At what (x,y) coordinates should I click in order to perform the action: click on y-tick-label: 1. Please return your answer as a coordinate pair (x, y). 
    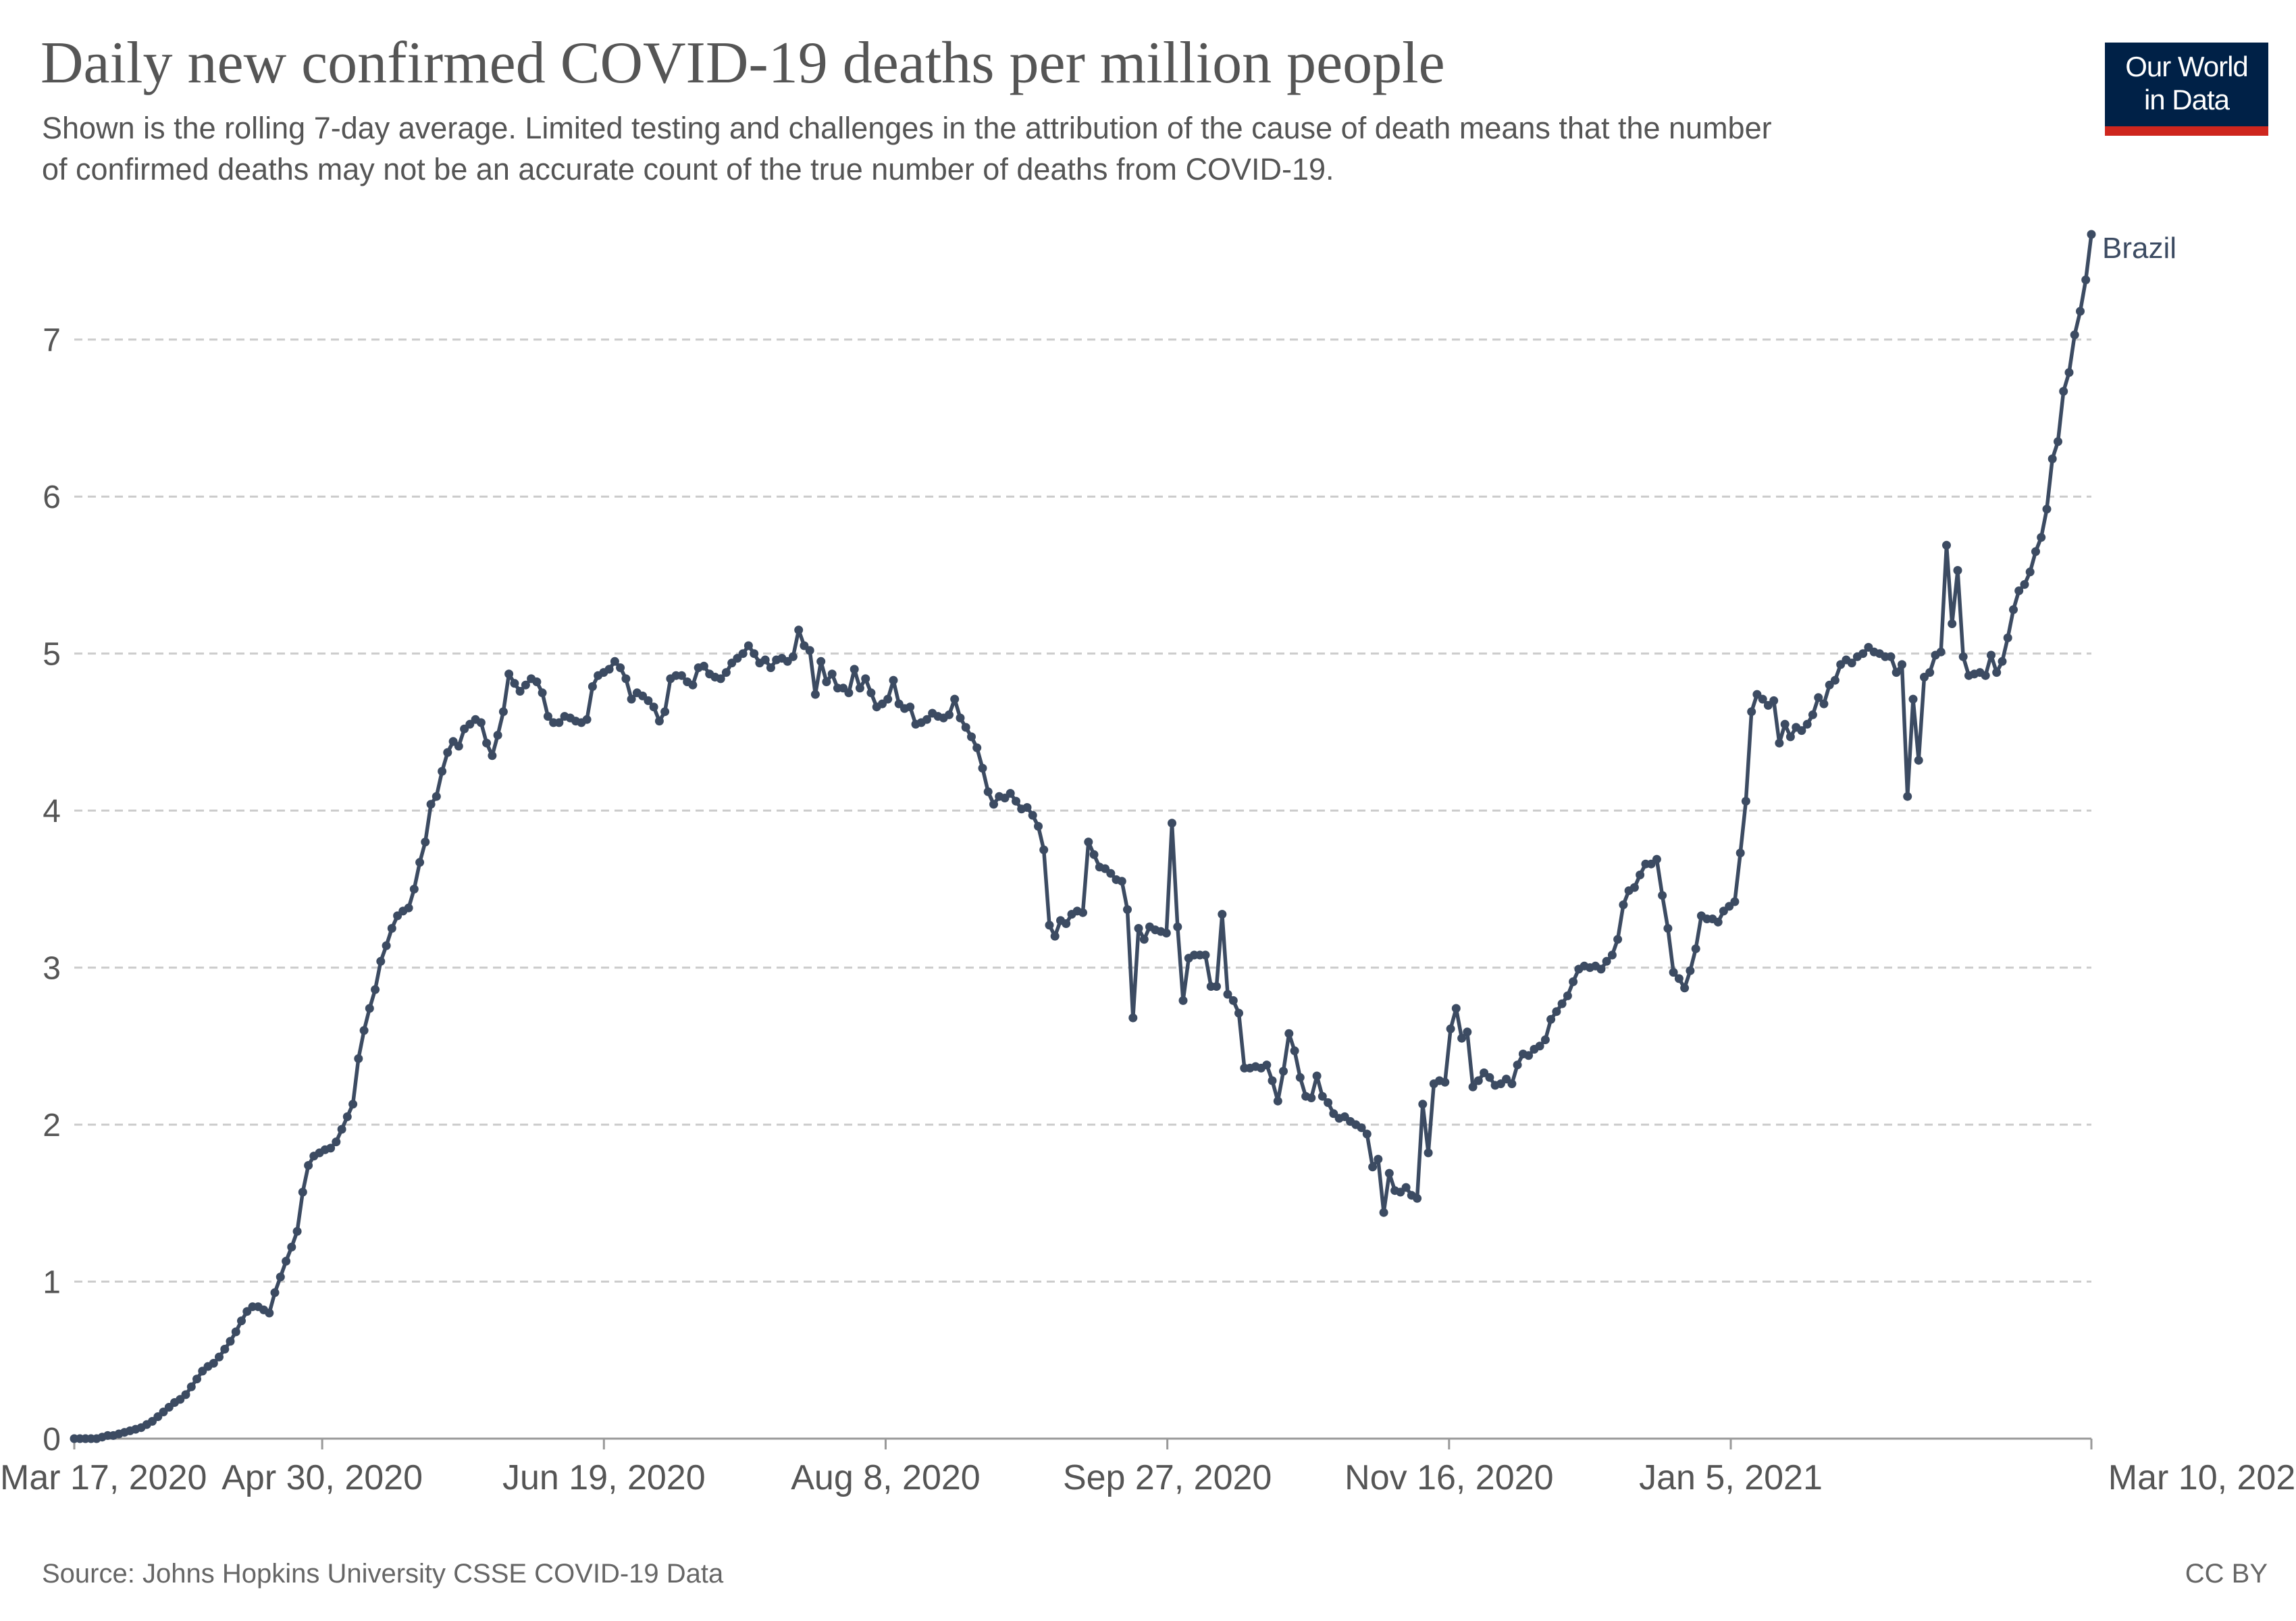
    Looking at the image, I should click on (52, 1283).